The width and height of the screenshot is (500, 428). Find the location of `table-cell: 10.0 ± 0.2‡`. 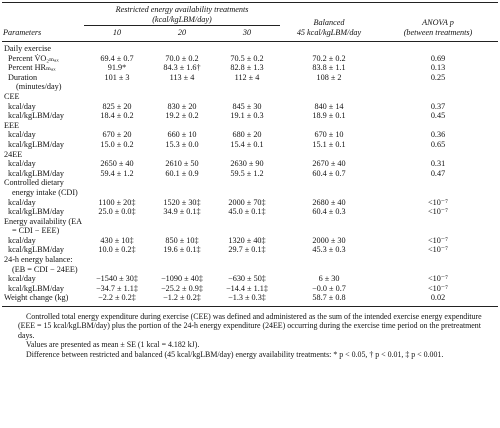

table-cell: 10.0 ± 0.2‡ is located at coordinates (117, 250).